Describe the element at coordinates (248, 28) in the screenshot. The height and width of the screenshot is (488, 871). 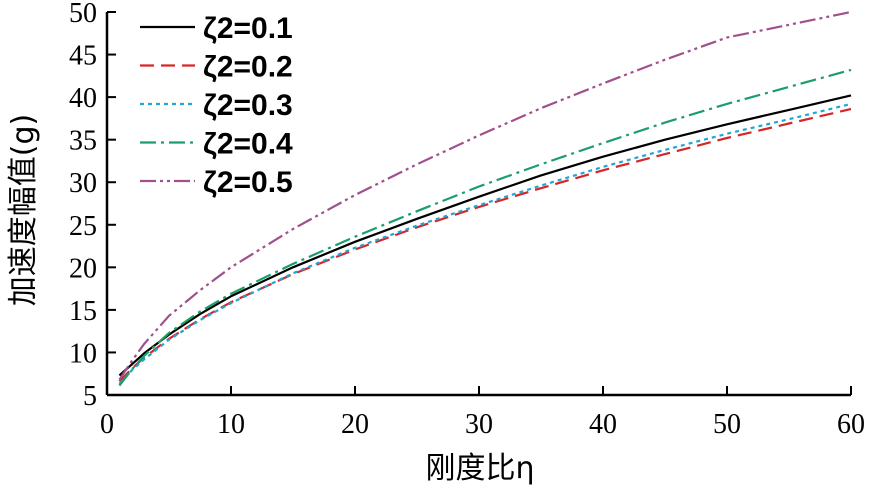
I see `legend-label-1: ζ2=0.1` at that location.